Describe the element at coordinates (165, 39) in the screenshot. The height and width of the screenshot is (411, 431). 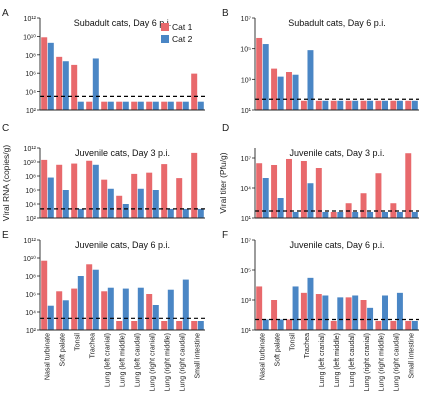
I see `legend-swatch` at that location.